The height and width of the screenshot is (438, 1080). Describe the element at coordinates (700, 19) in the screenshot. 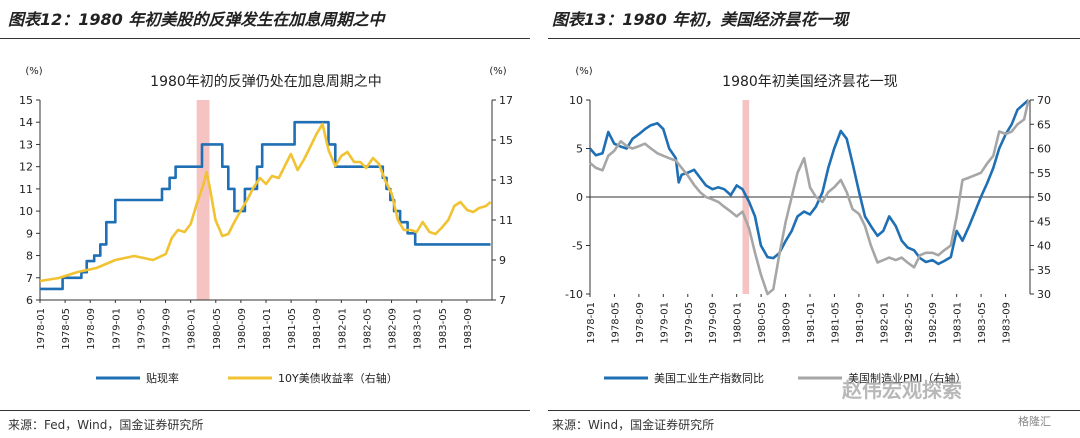

I see `figure-13-heading: 图表13：1980 年初，美国经济昙花一现` at that location.